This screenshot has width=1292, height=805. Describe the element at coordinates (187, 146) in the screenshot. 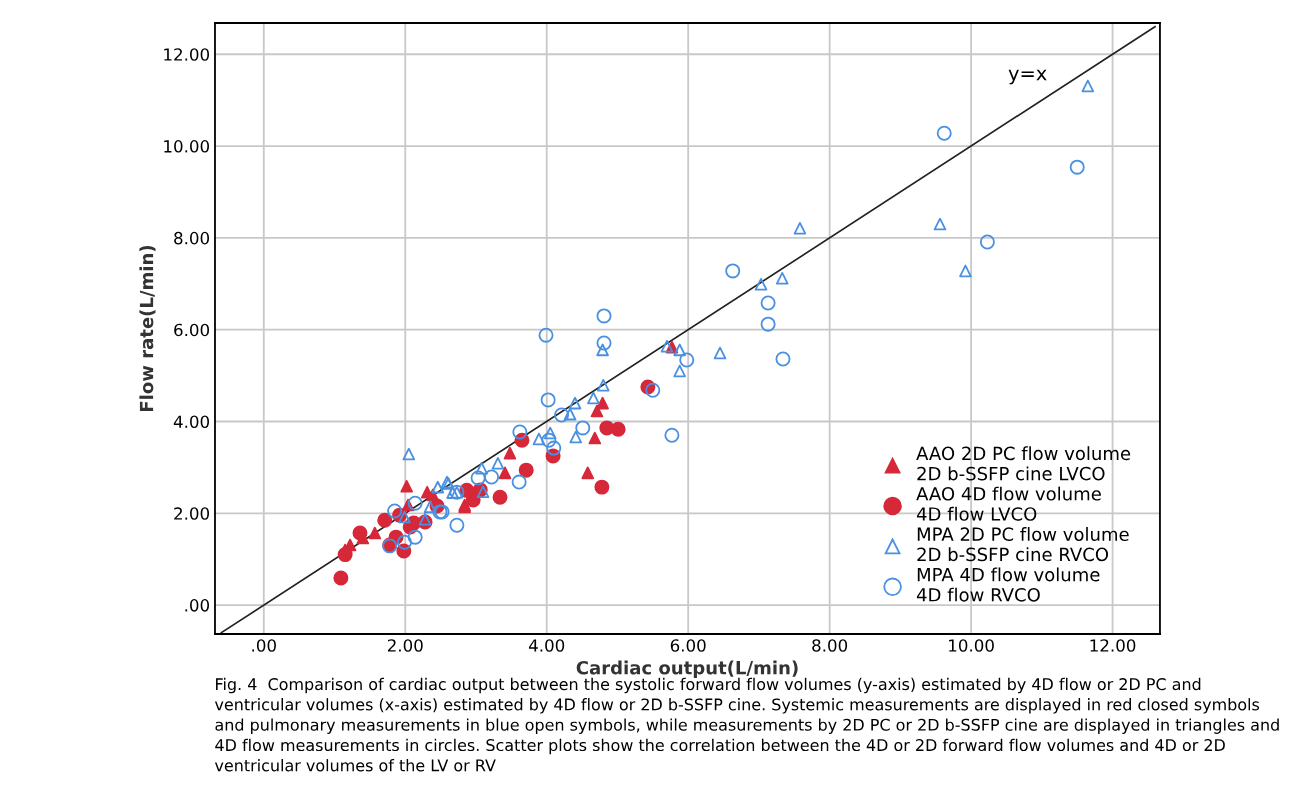

I see `y-tick-label: 10.00` at that location.